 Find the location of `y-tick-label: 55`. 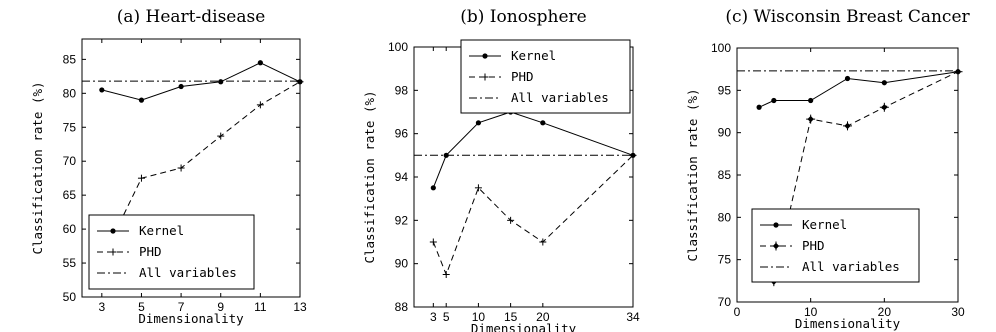

y-tick-label: 55 is located at coordinates (70, 263).